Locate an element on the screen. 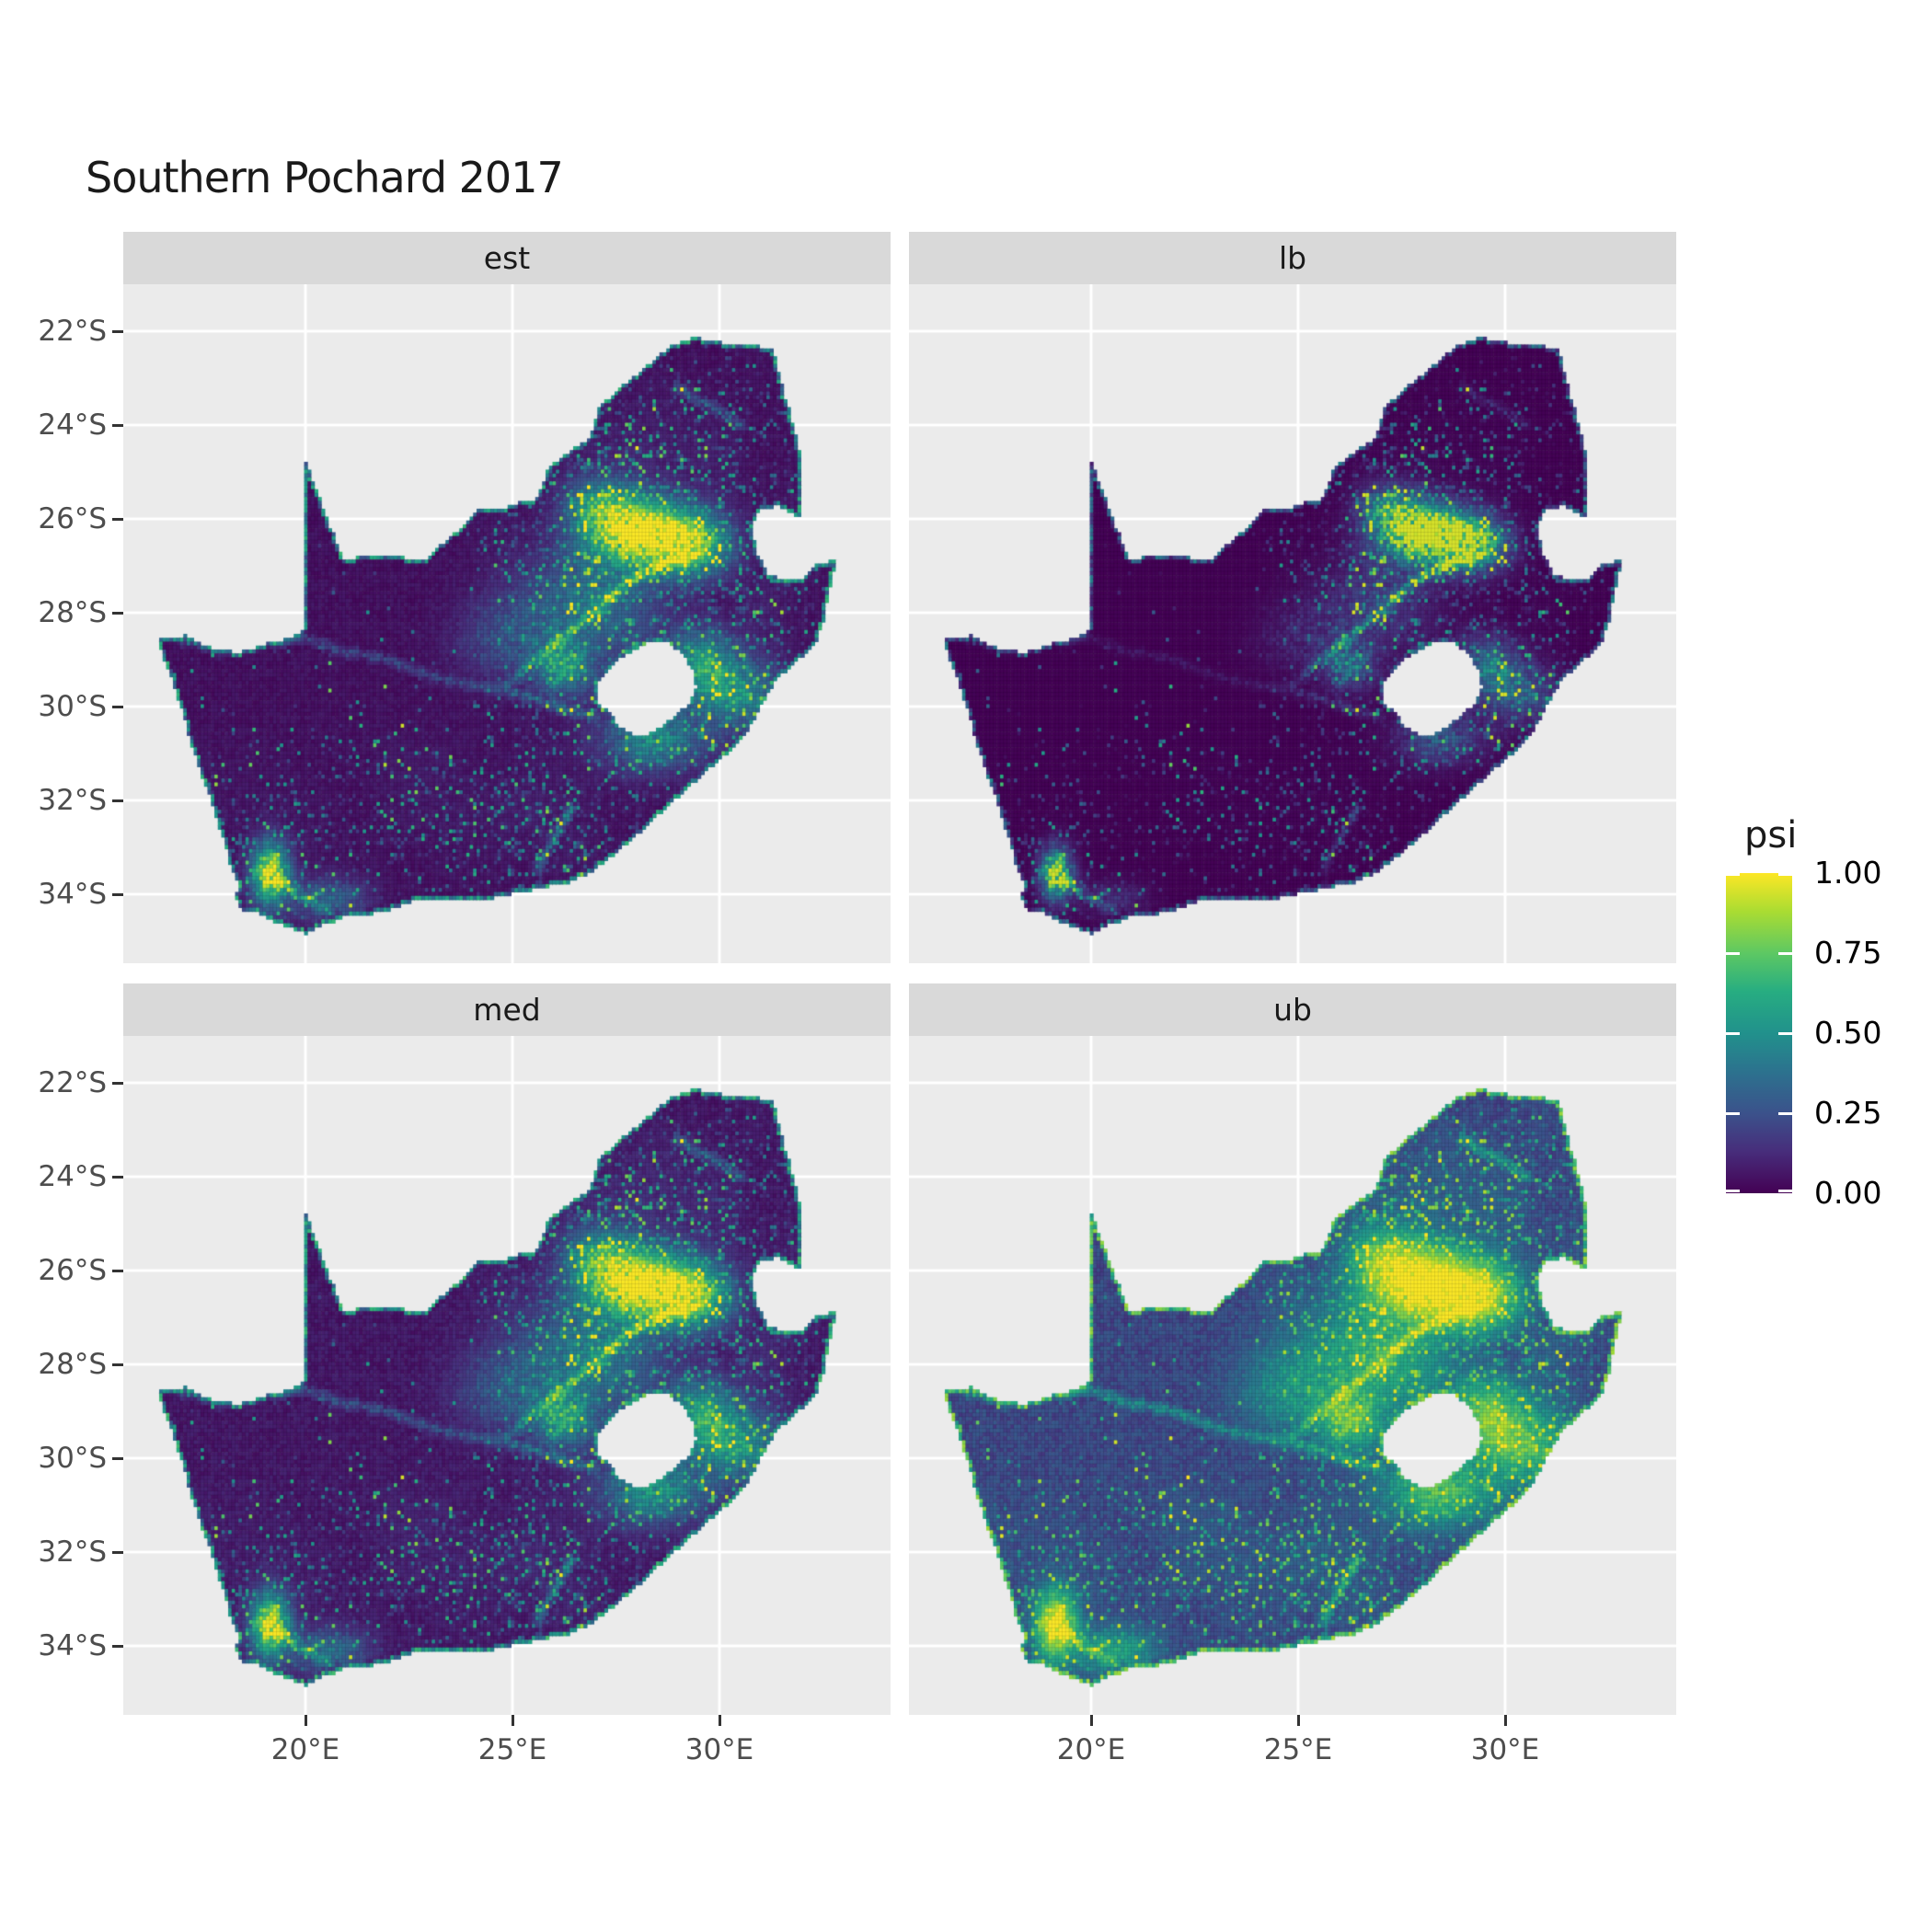 Image resolution: width=1932 pixels, height=1932 pixels. legend-tick-label: 0.00 is located at coordinates (1848, 1193).